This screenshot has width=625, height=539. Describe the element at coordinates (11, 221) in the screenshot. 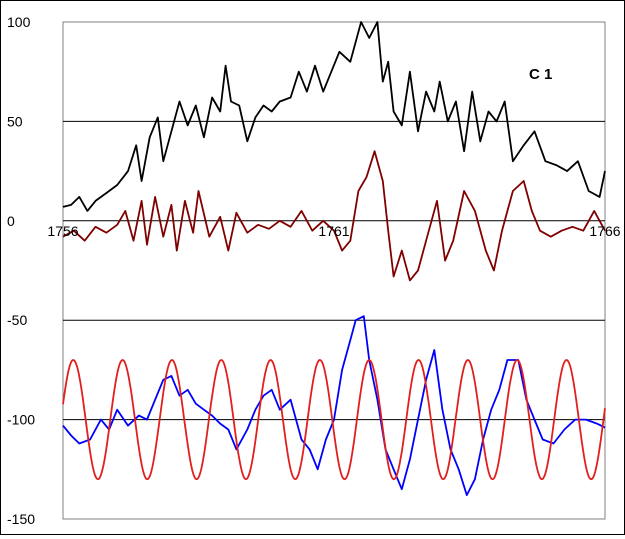

I see `y-tick-label: 0` at that location.